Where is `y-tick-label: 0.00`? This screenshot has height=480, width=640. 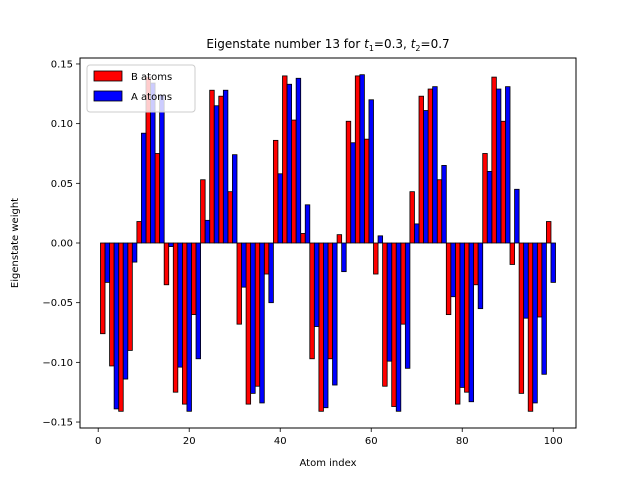
y-tick-label: 0.00 is located at coordinates (62, 244).